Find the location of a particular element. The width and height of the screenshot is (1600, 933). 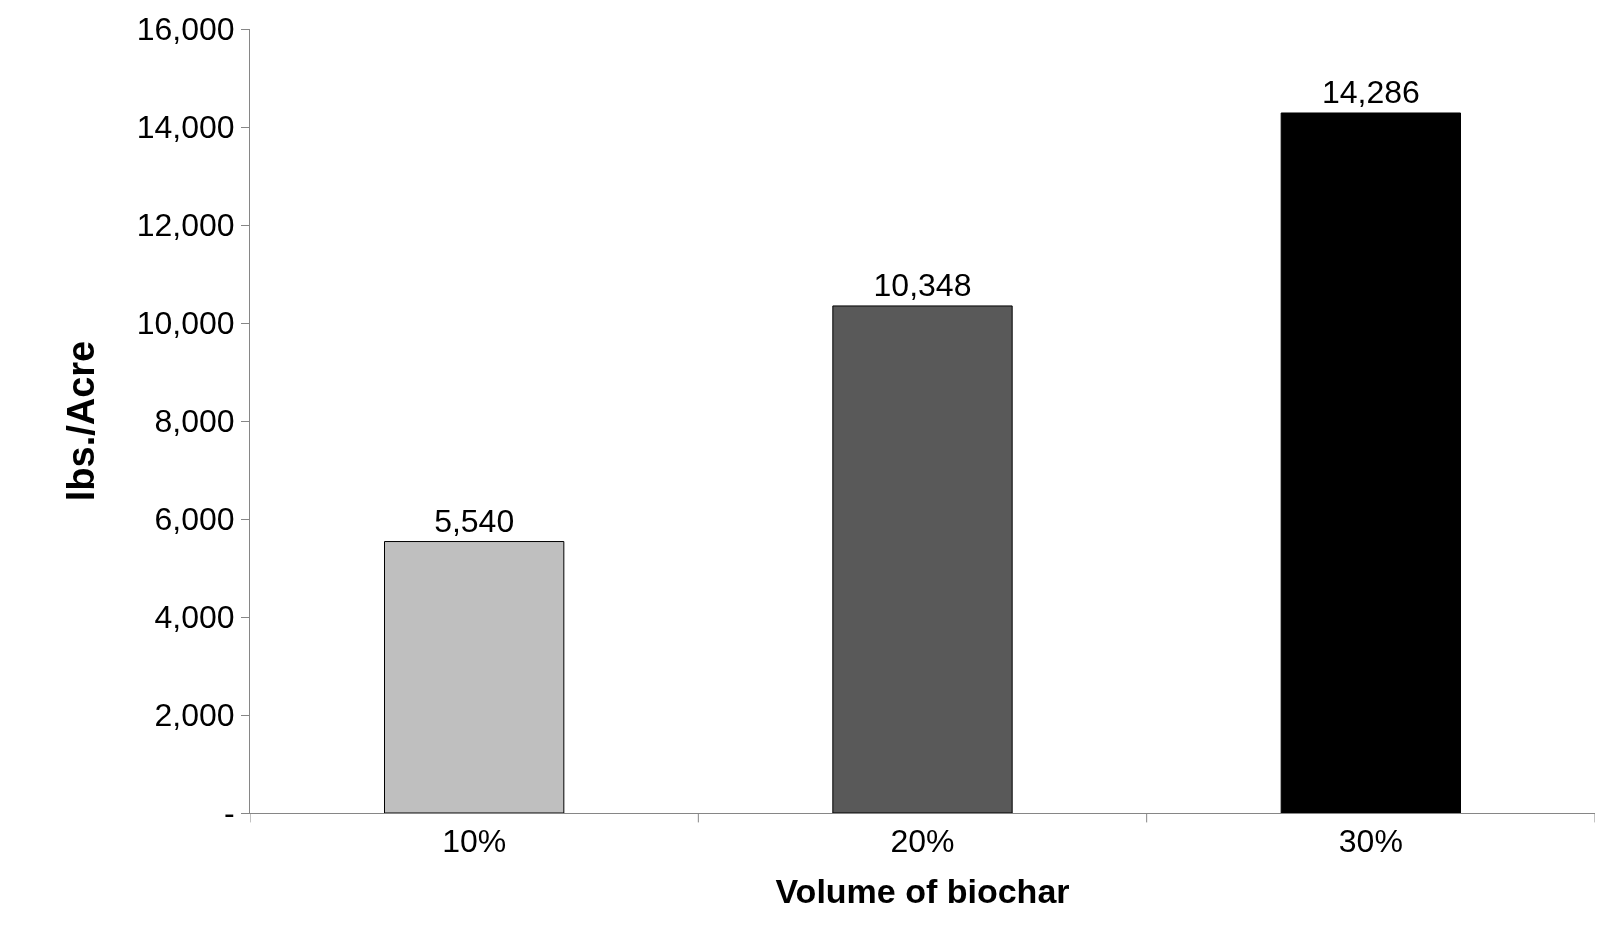

x-tick-label: 30% is located at coordinates (1370, 841).